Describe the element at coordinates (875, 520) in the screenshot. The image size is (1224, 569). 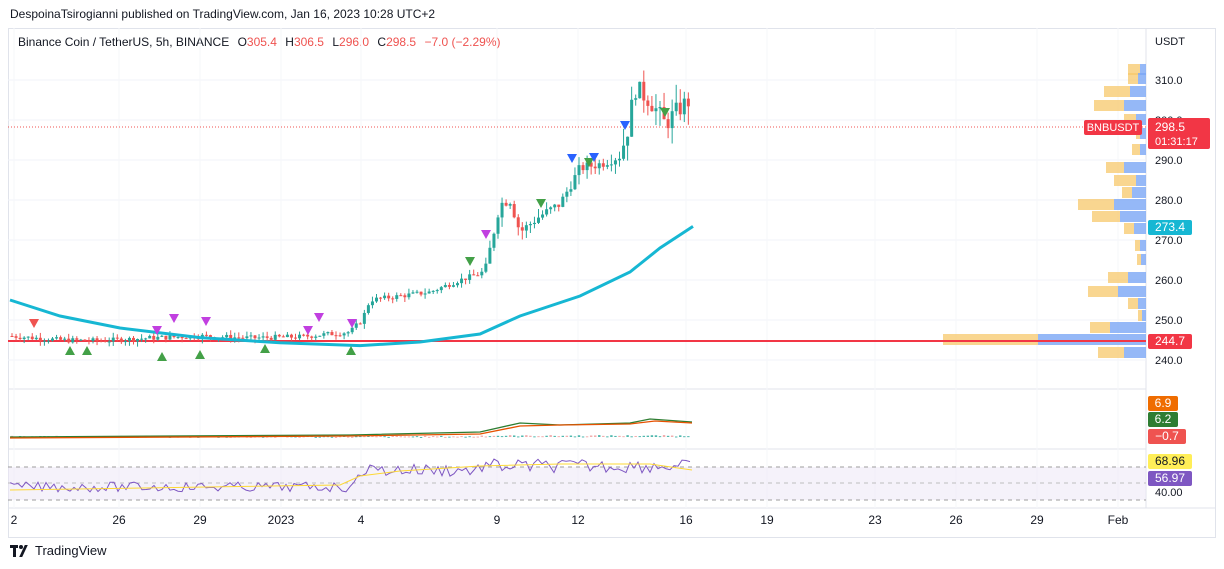
I see `time-tick: 23` at that location.